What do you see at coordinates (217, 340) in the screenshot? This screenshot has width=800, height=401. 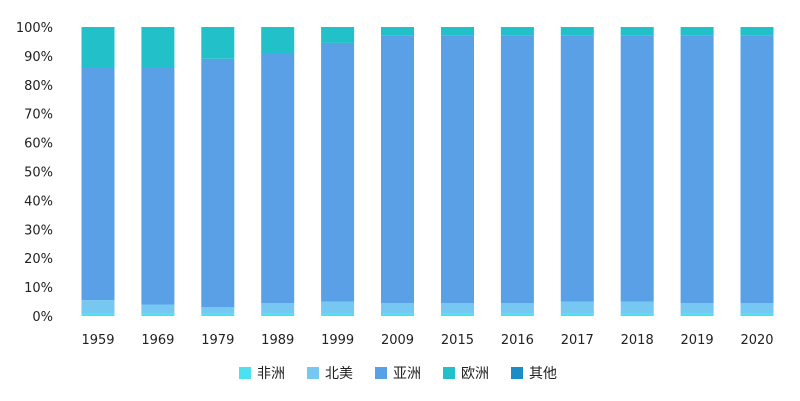 I see `x-tick-label: 1979` at bounding box center [217, 340].